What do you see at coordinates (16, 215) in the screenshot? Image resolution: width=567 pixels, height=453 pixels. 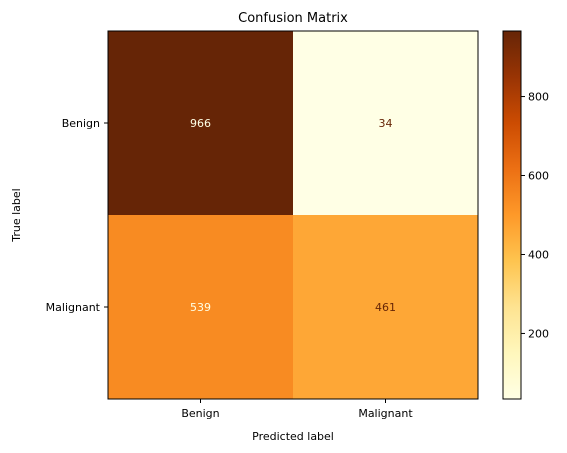 I see `y-axis-label: True label` at bounding box center [16, 215].